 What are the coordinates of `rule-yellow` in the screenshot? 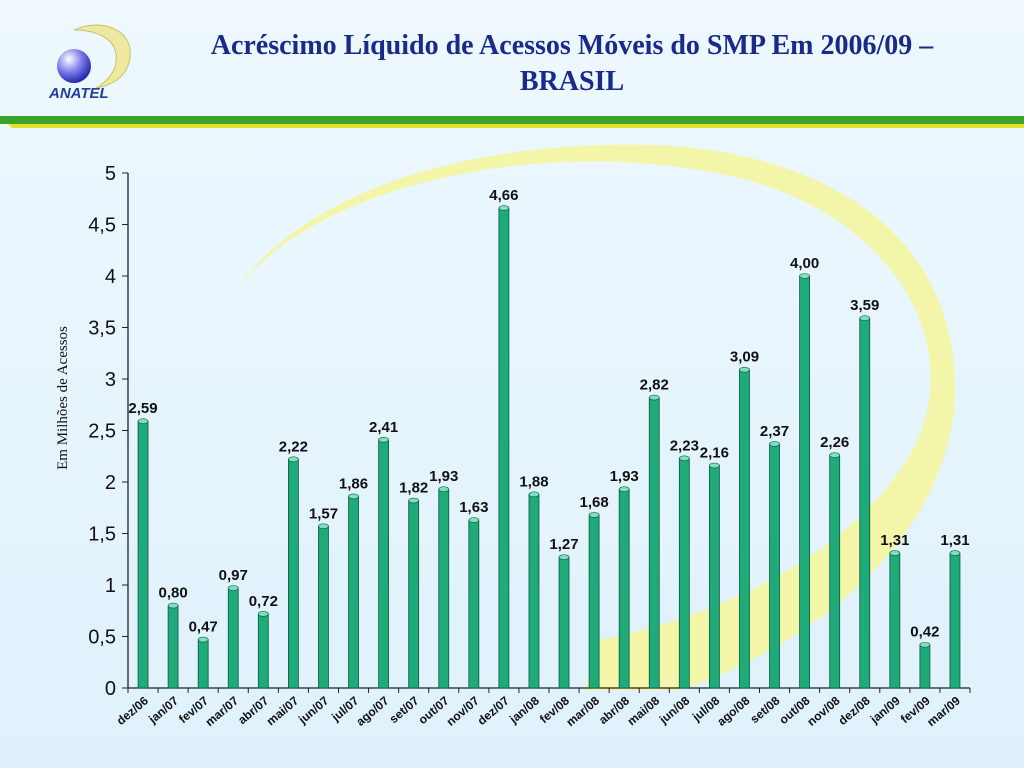 It's located at (516, 126).